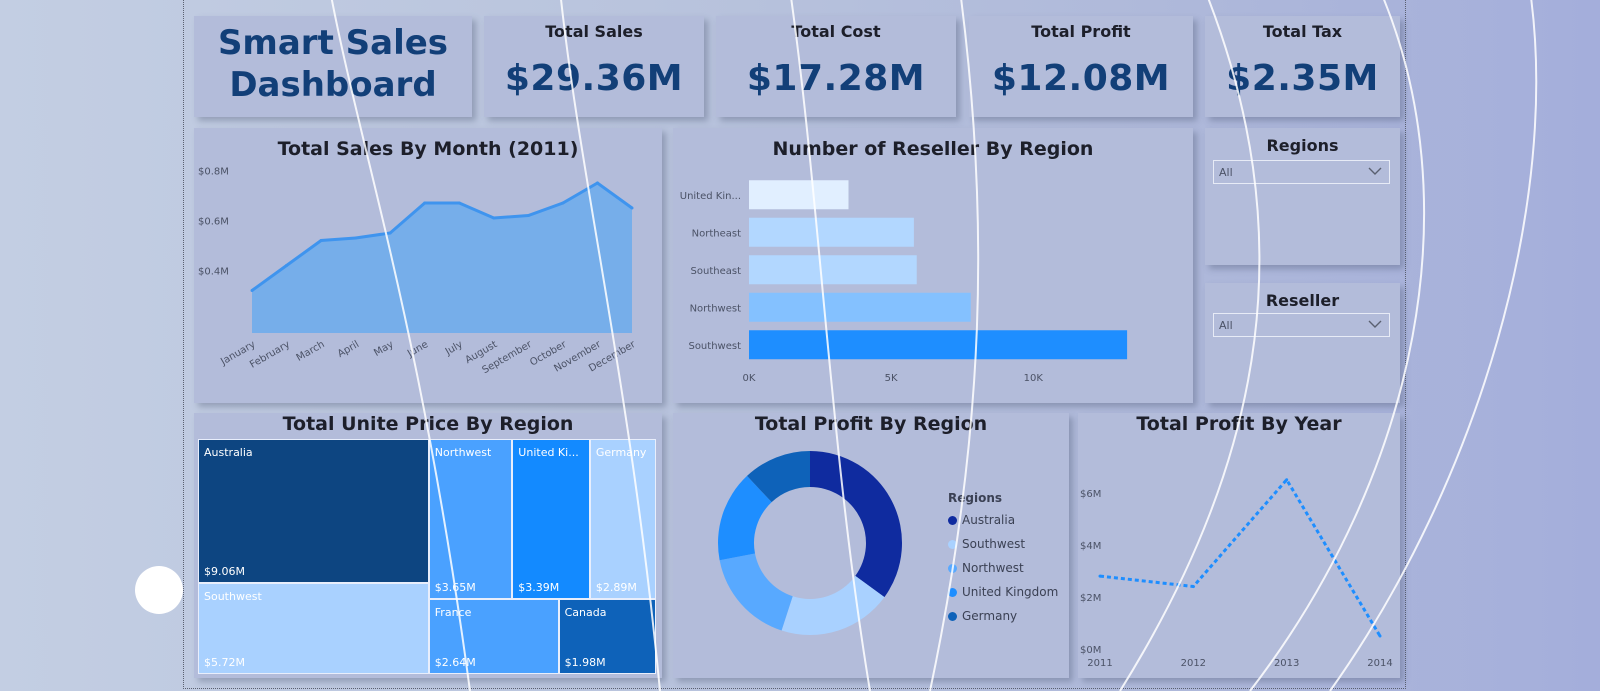 This screenshot has width=1600, height=691. What do you see at coordinates (1034, 378) in the screenshot?
I see `x-tick-label: 10K` at bounding box center [1034, 378].